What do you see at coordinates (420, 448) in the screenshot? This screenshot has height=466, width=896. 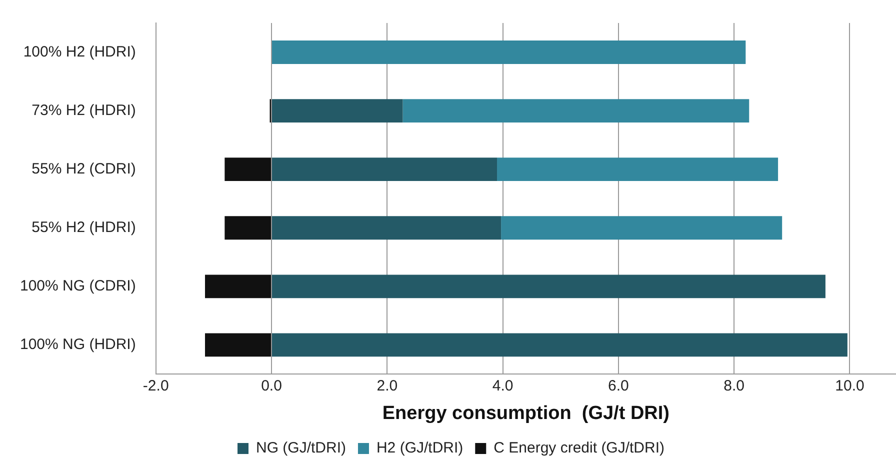 I see `legend-label: H2 (GJ/tDRI)` at bounding box center [420, 448].